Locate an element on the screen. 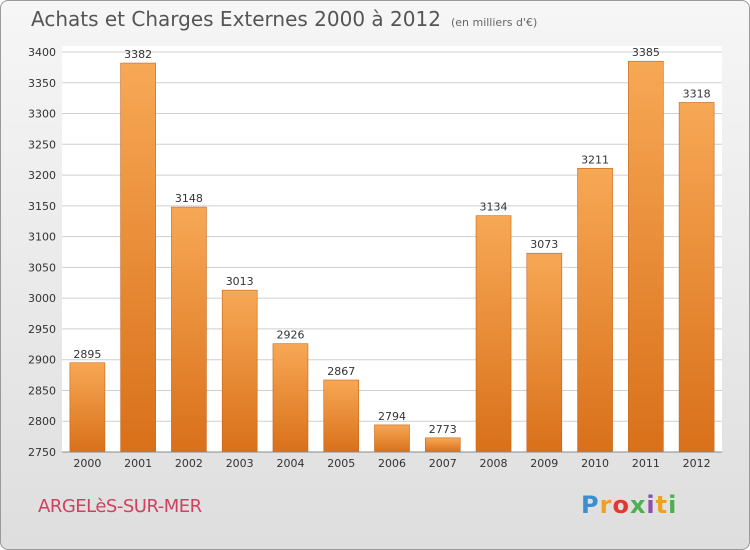 Image resolution: width=750 pixels, height=550 pixels. x-tick-label: 2011 is located at coordinates (646, 463).